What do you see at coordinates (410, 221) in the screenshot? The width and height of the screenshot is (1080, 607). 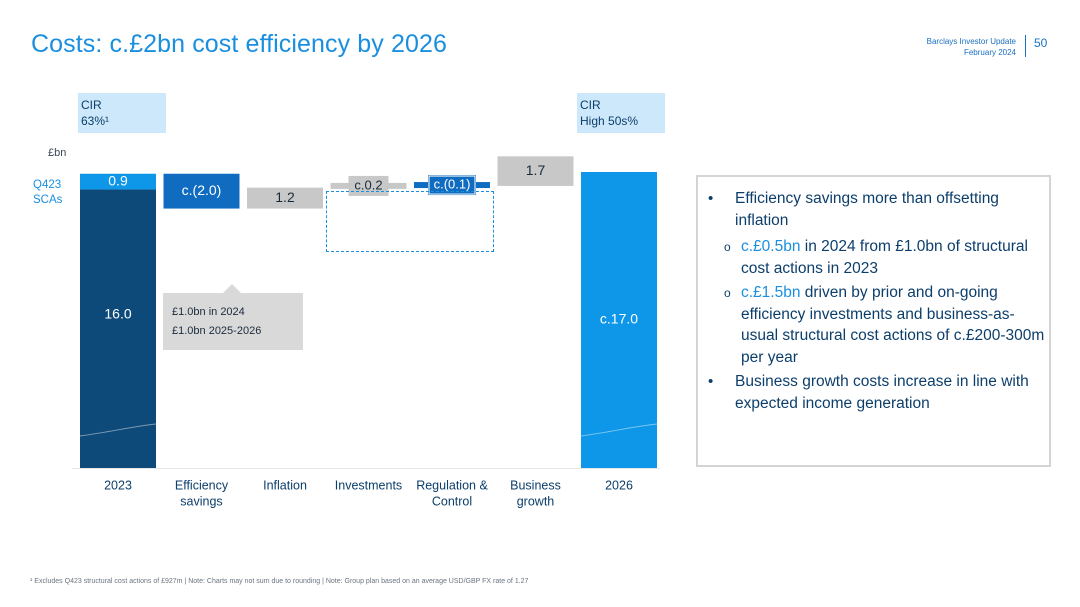 I see `investment-regulation-group-box` at bounding box center [410, 221].